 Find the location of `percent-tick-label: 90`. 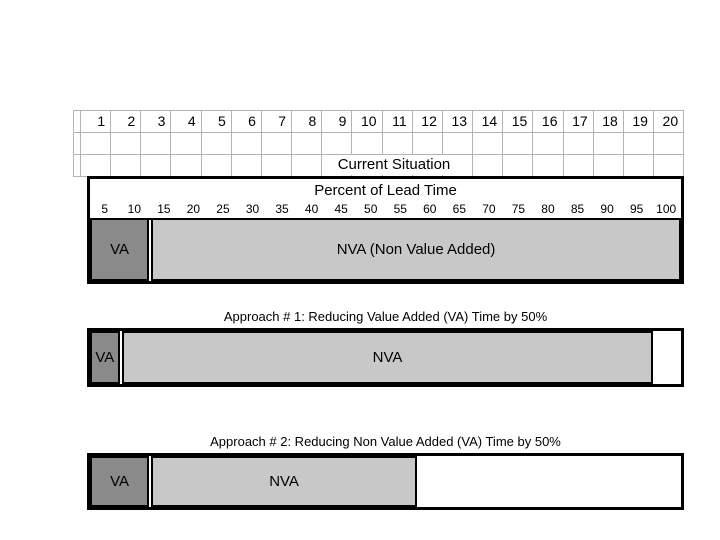

percent-tick-label: 90 is located at coordinates (607, 209).